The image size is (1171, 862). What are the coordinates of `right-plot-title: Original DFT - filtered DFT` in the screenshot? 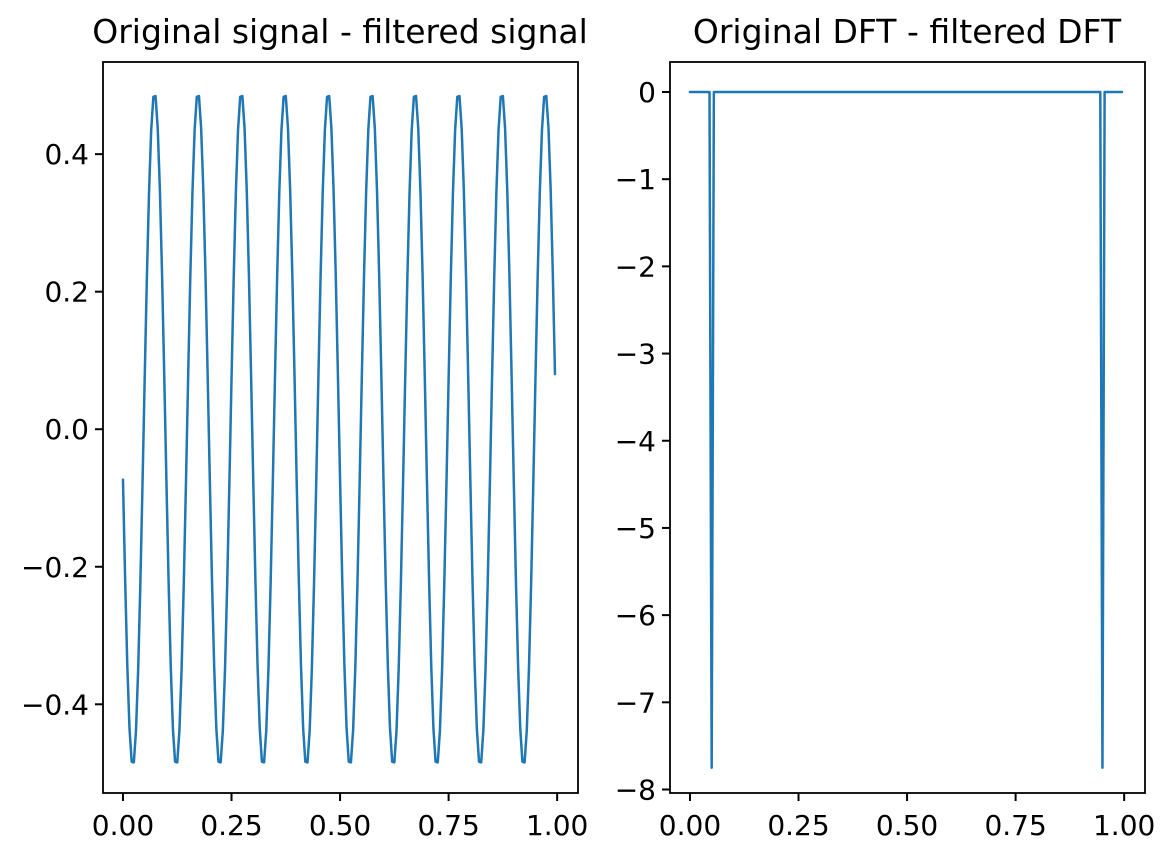 It's located at (907, 31).